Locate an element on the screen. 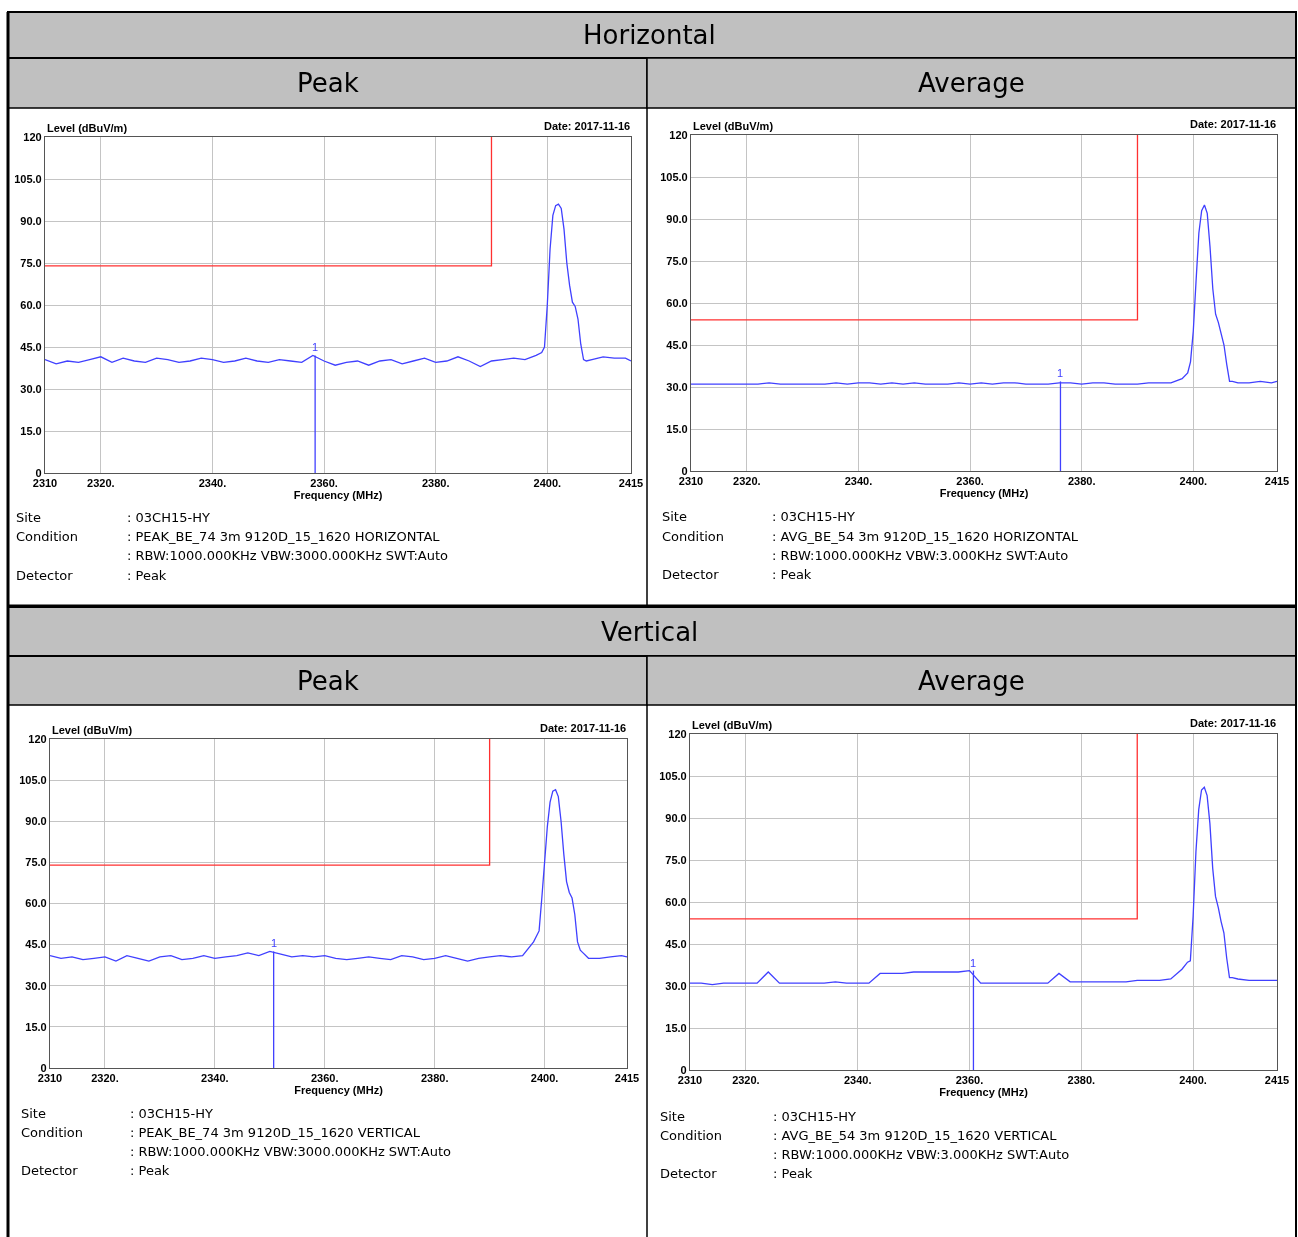  chart-subtitle: Vertical is located at coordinates (650, 632).